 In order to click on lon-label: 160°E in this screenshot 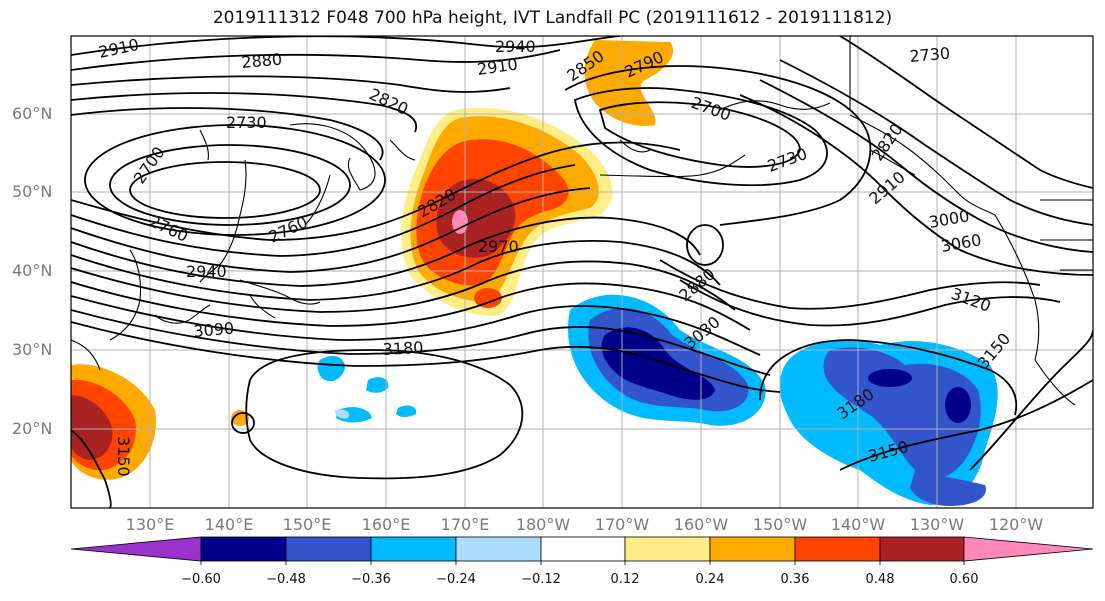, I will do `click(386, 524)`.